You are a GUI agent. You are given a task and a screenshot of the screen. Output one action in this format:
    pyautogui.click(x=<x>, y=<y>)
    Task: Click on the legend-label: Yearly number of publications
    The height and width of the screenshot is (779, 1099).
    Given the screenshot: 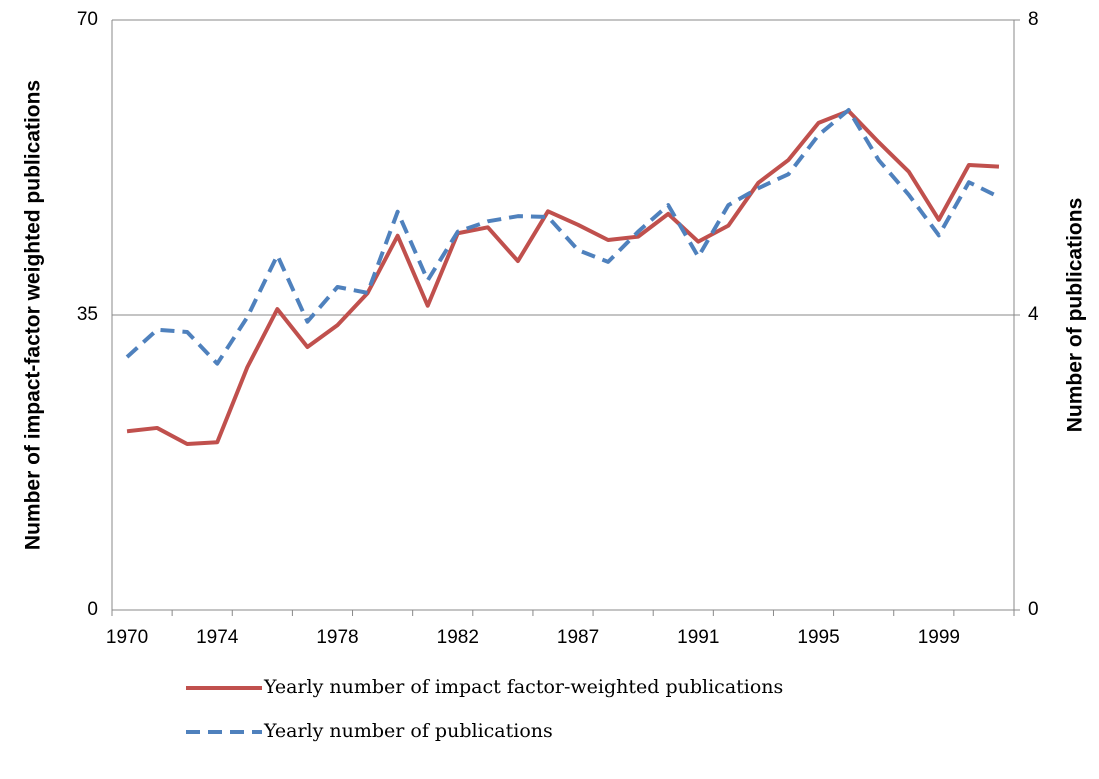 What is the action you would take?
    pyautogui.click(x=408, y=731)
    